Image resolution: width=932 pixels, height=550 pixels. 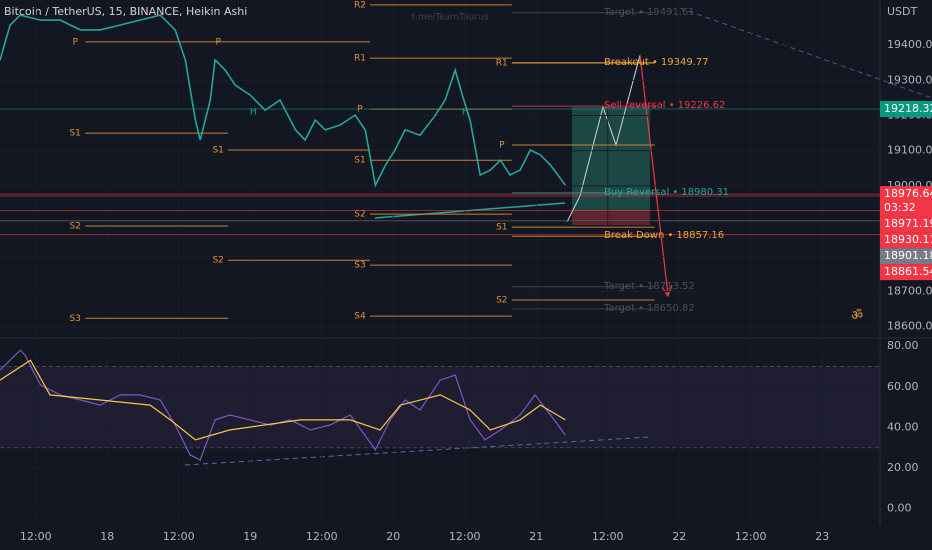 What do you see at coordinates (903, 345) in the screenshot?
I see `rsi-tick-label: 80.00` at bounding box center [903, 345].